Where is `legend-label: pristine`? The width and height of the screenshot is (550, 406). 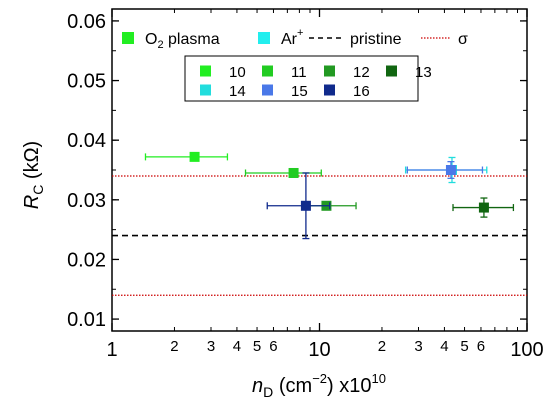 legend-label: pristine is located at coordinates (376, 39).